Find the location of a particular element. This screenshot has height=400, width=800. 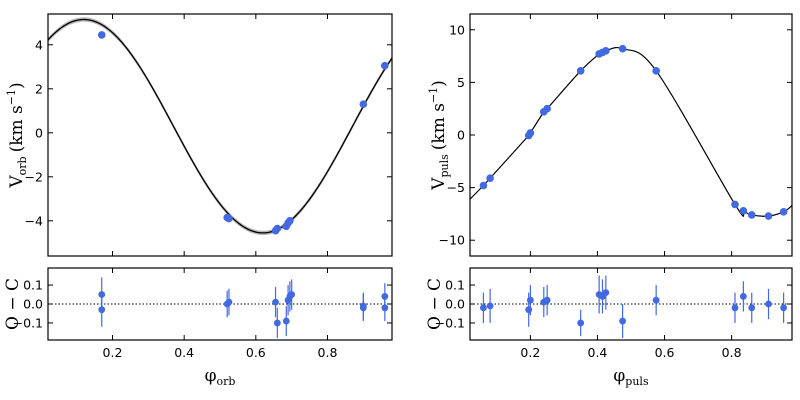

orbital-velocity-ylabel: Vorb (km s−1) is located at coordinates (17, 135).